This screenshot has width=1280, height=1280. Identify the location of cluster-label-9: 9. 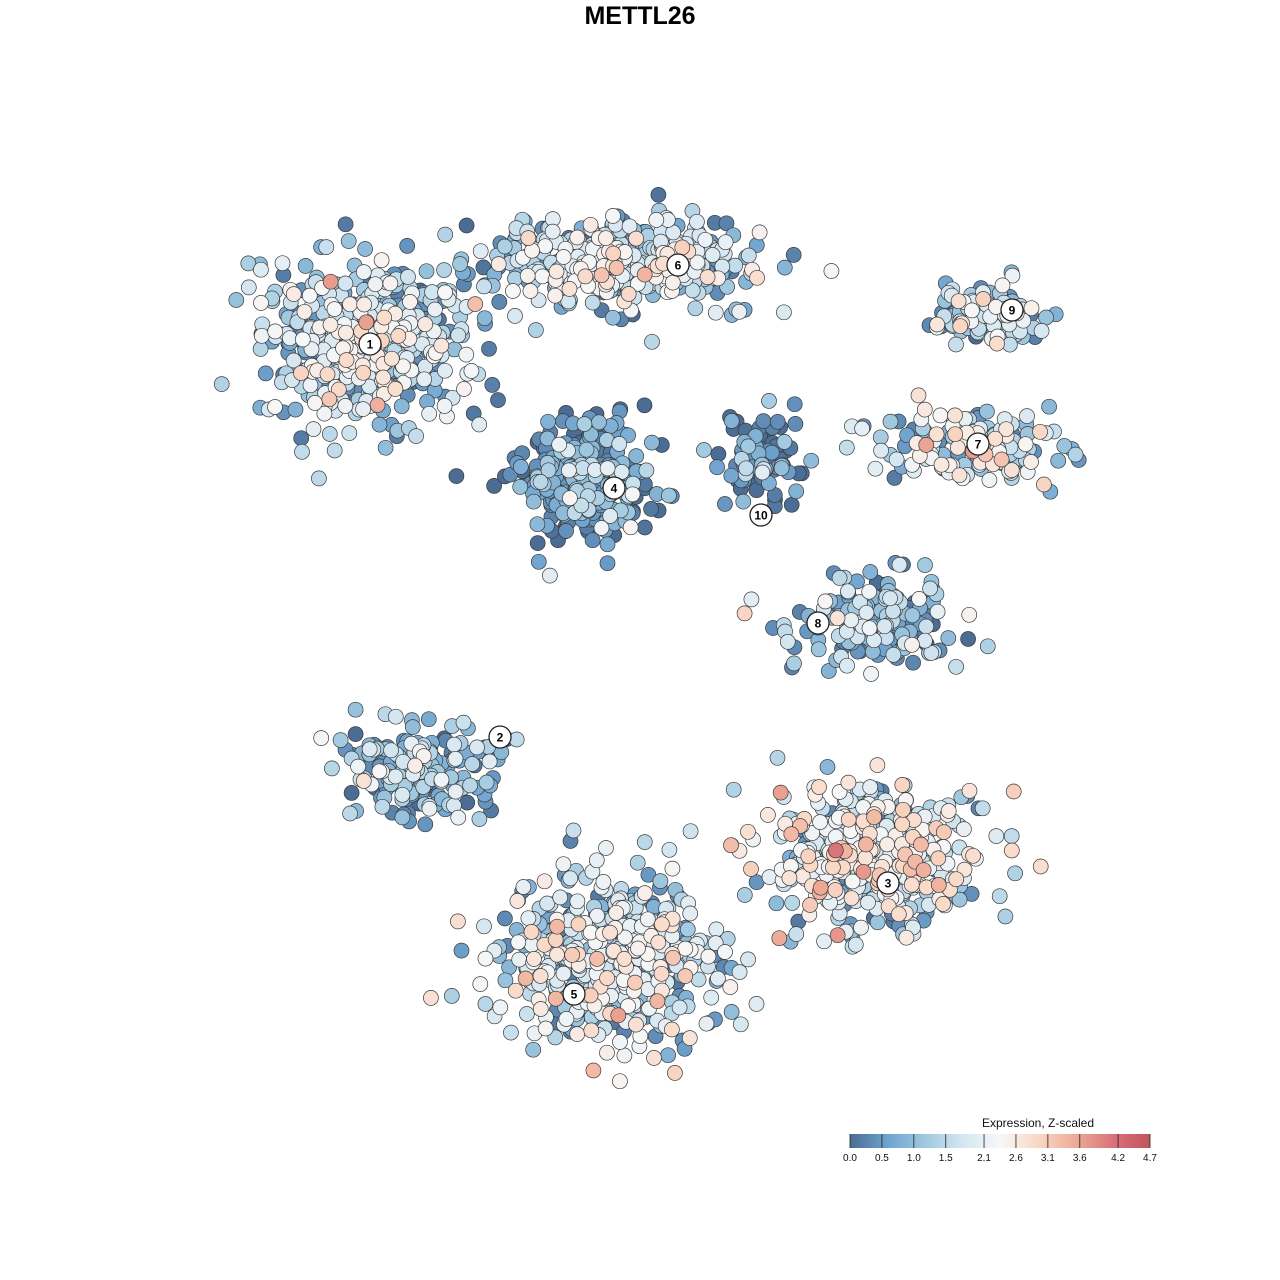
(1012, 310).